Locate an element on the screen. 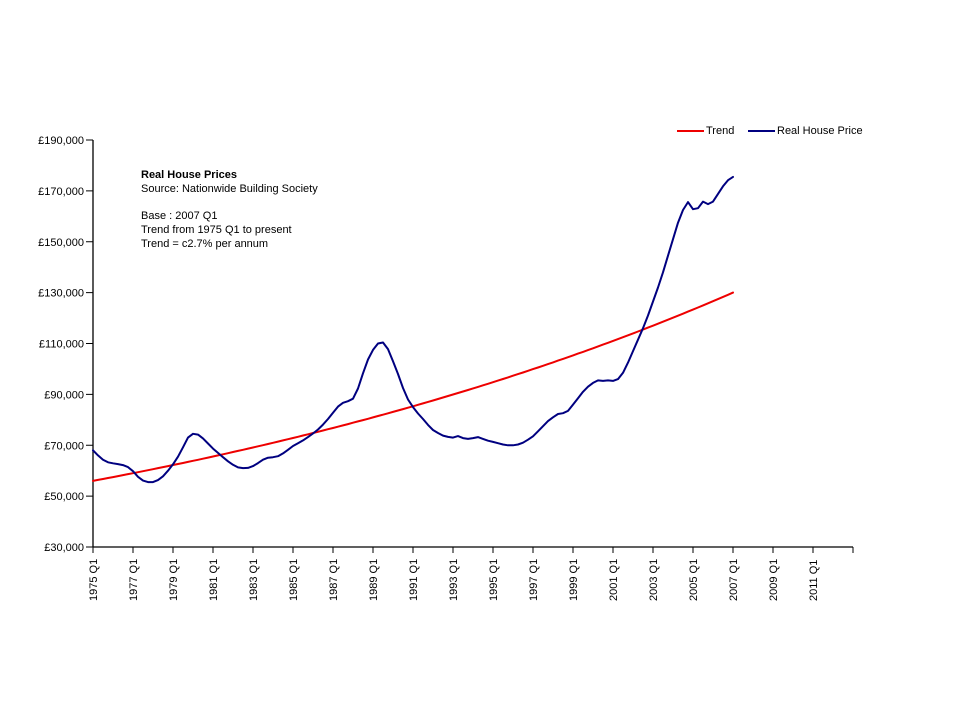 This screenshot has height=720, width=960. y-tick-label: £110,000 is located at coordinates (61, 345).